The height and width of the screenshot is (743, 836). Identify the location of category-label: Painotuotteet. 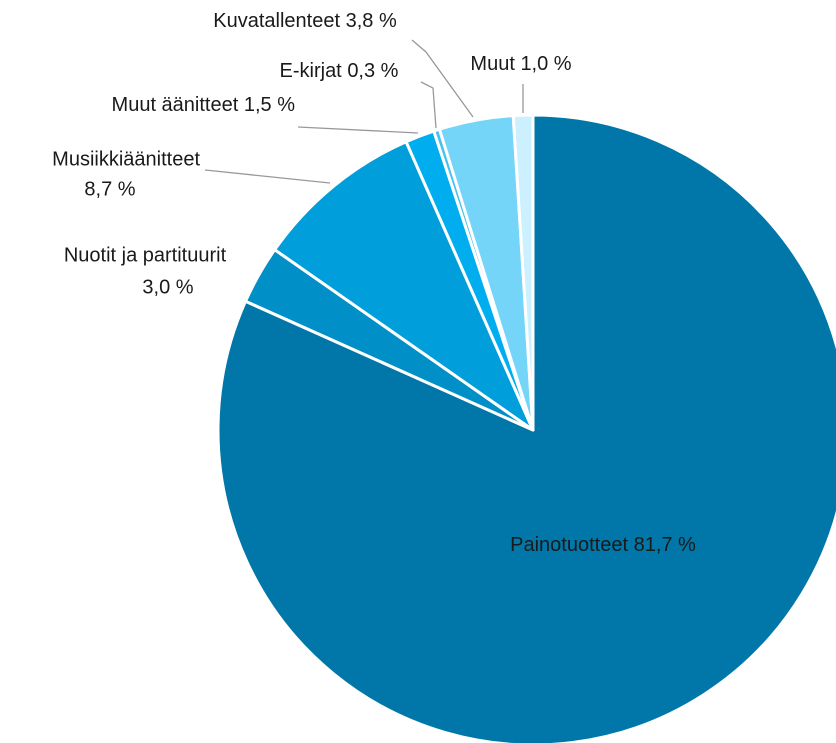
(569, 545).